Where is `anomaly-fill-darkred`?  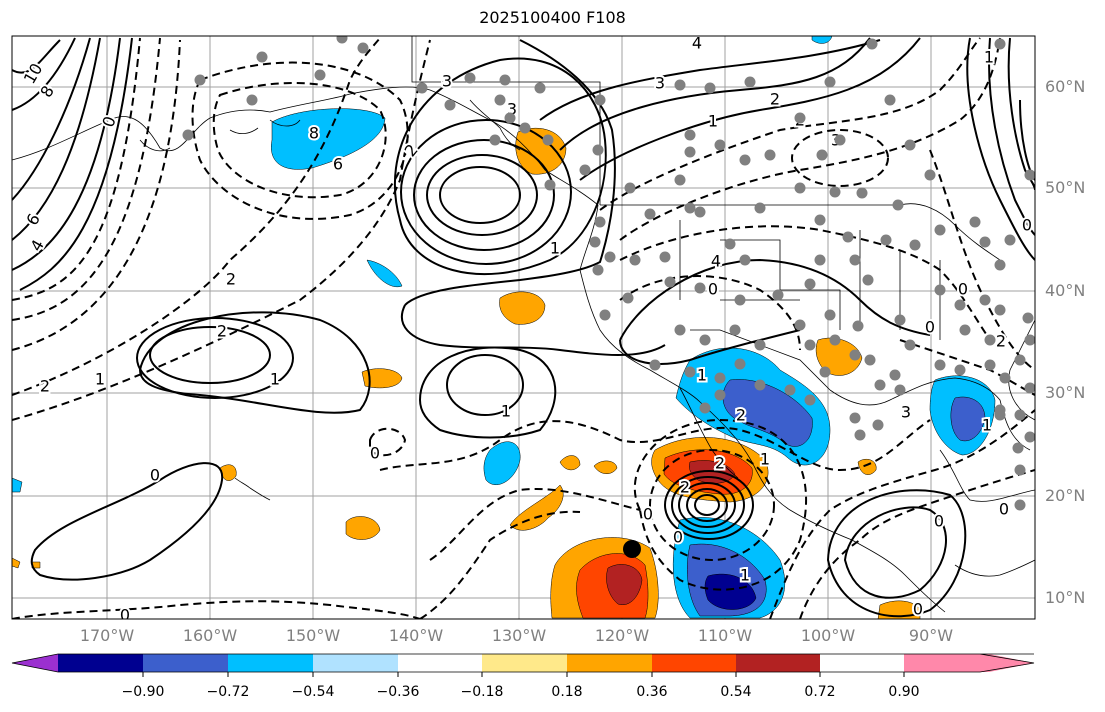
anomaly-fill-darkred is located at coordinates (624, 585).